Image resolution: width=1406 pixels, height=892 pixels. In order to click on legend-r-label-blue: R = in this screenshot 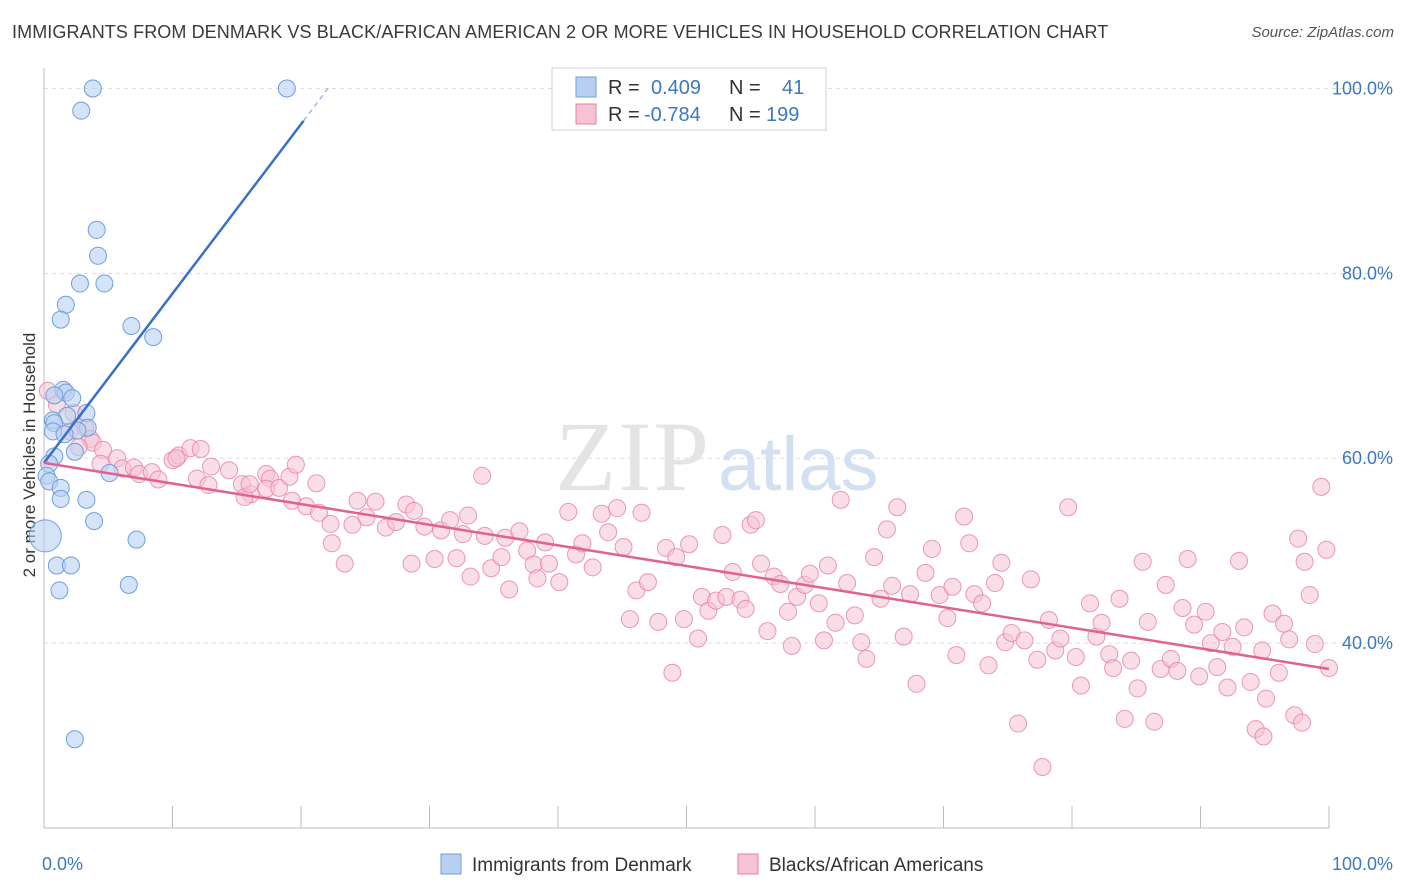, I will do `click(624, 88)`.